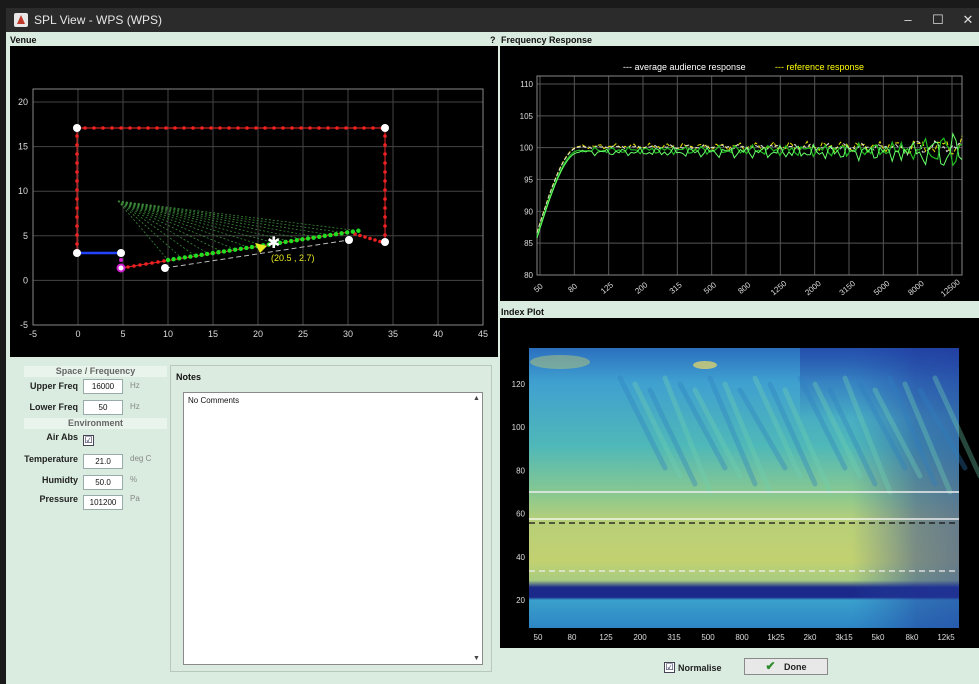  I want to click on environment-header: Environment, so click(95, 423).